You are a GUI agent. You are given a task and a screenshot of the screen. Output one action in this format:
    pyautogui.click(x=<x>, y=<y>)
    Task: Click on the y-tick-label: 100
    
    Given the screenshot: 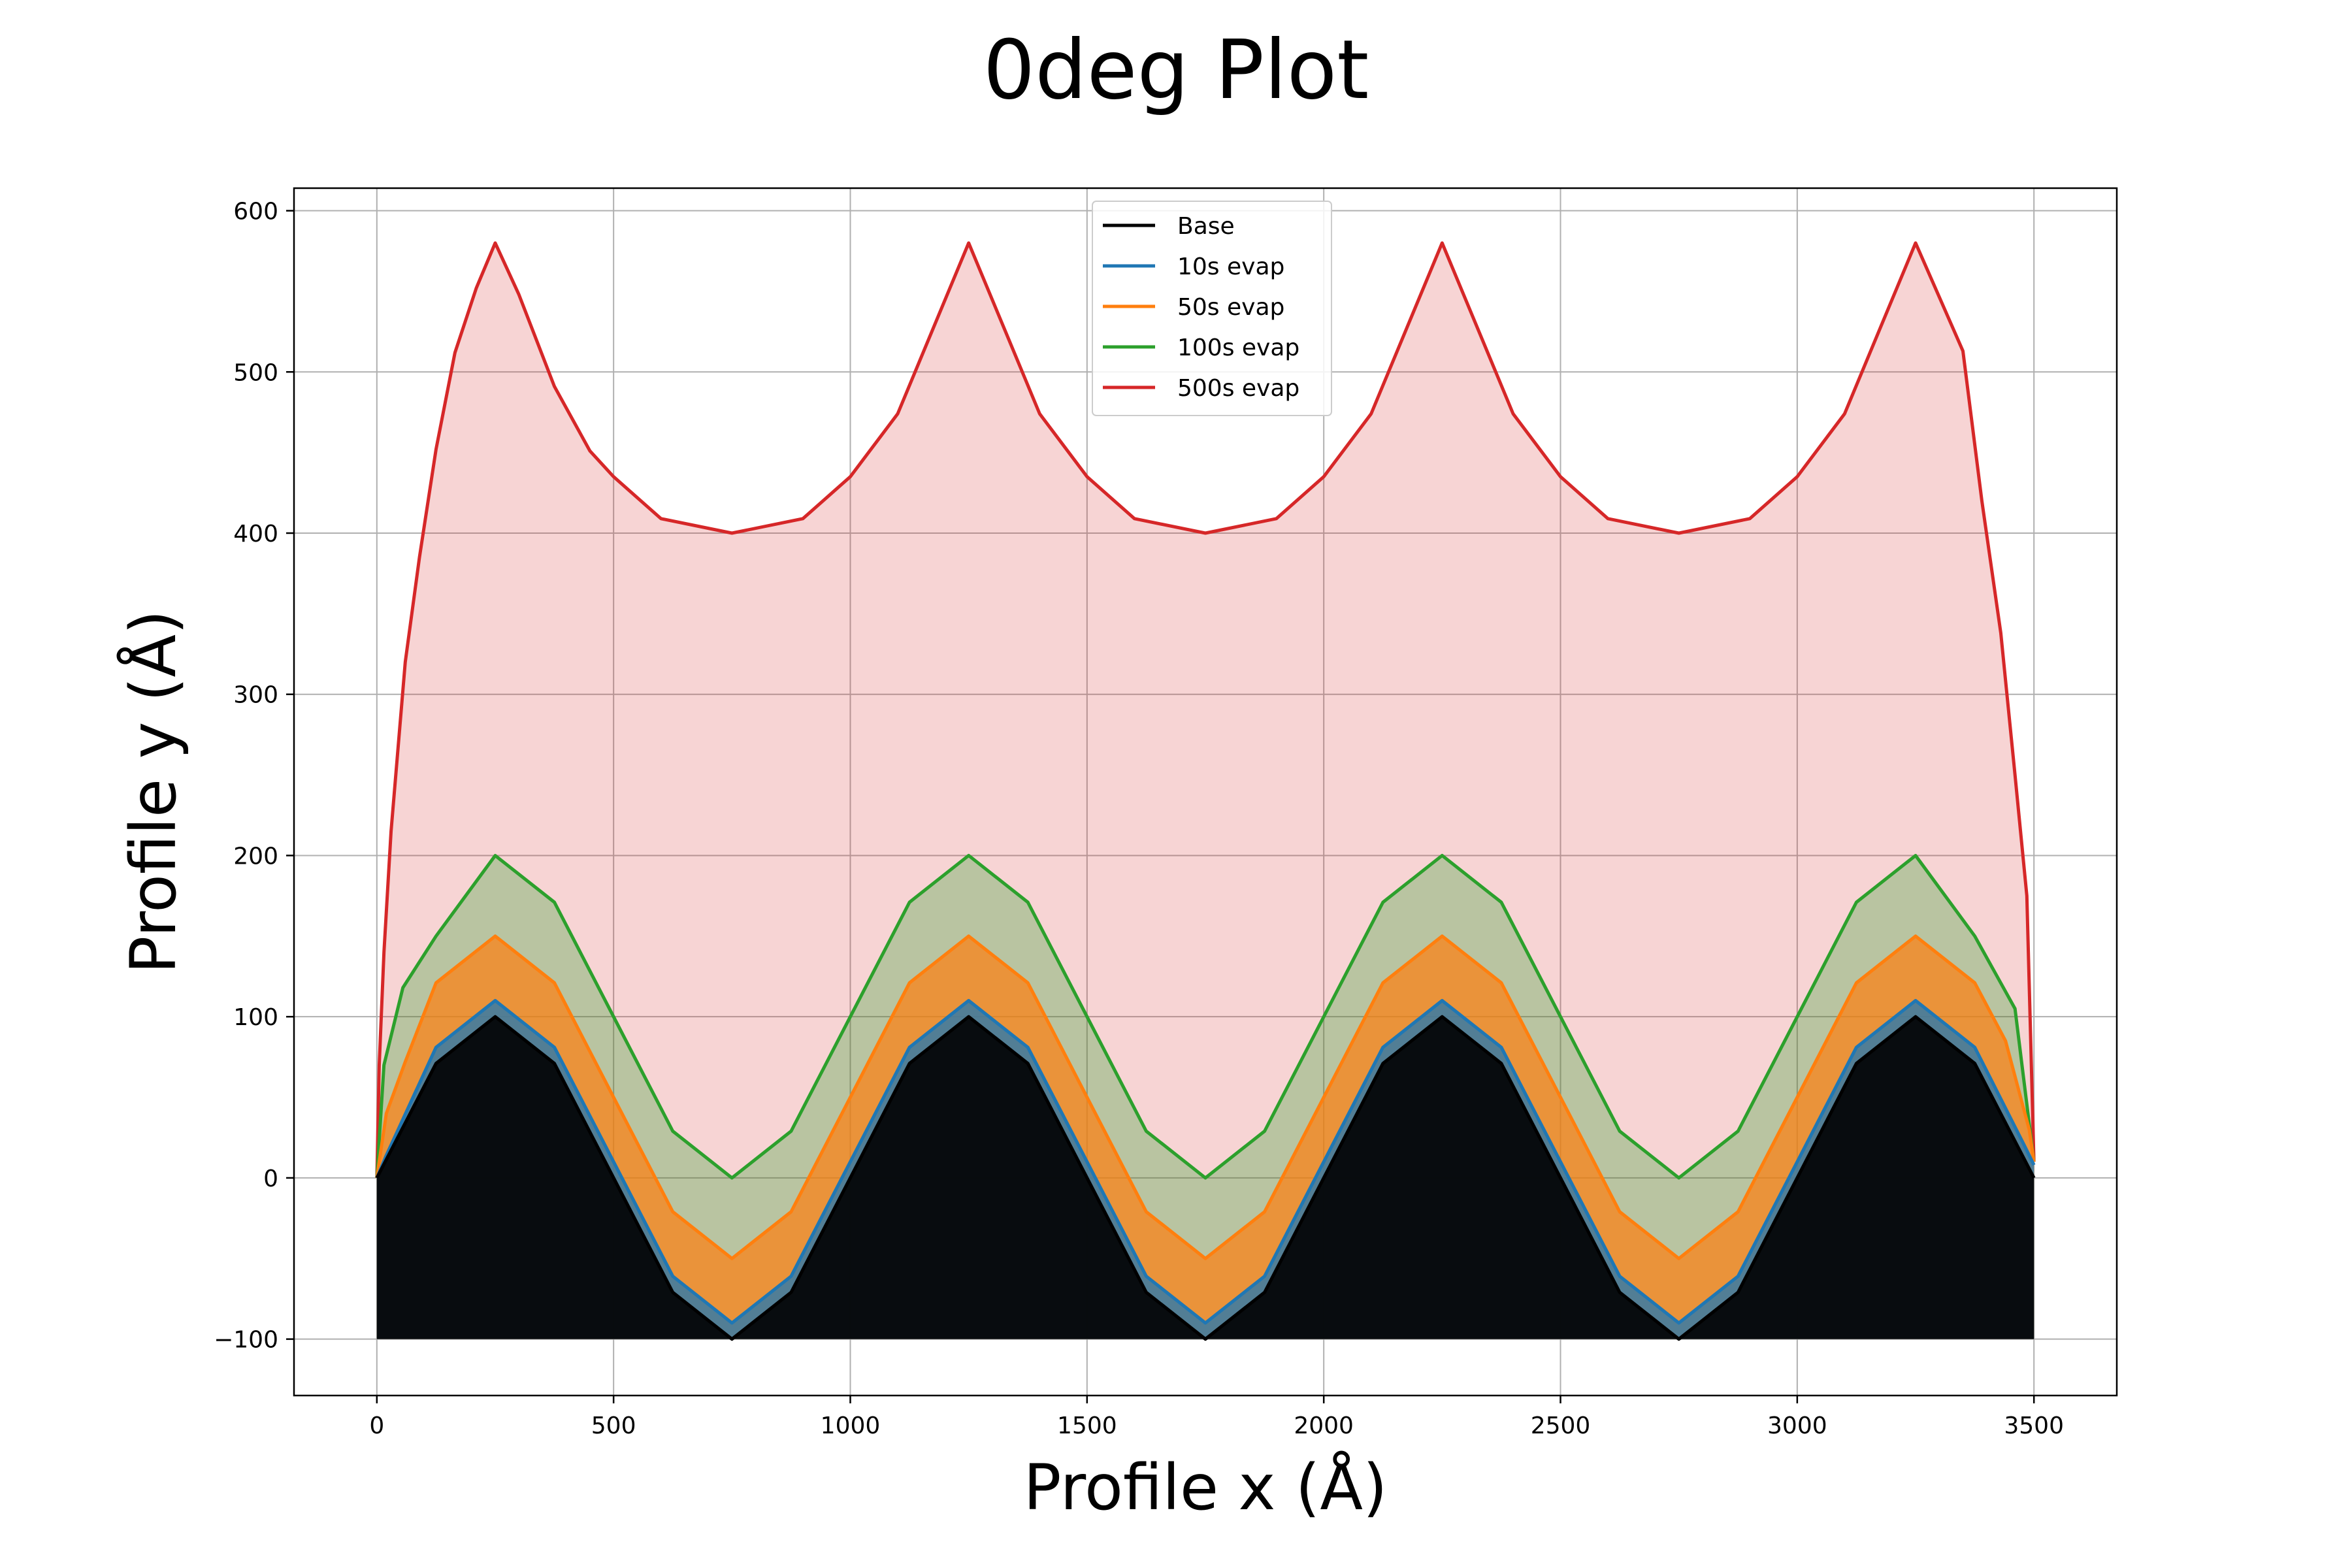 What is the action you would take?
    pyautogui.click(x=255, y=1017)
    